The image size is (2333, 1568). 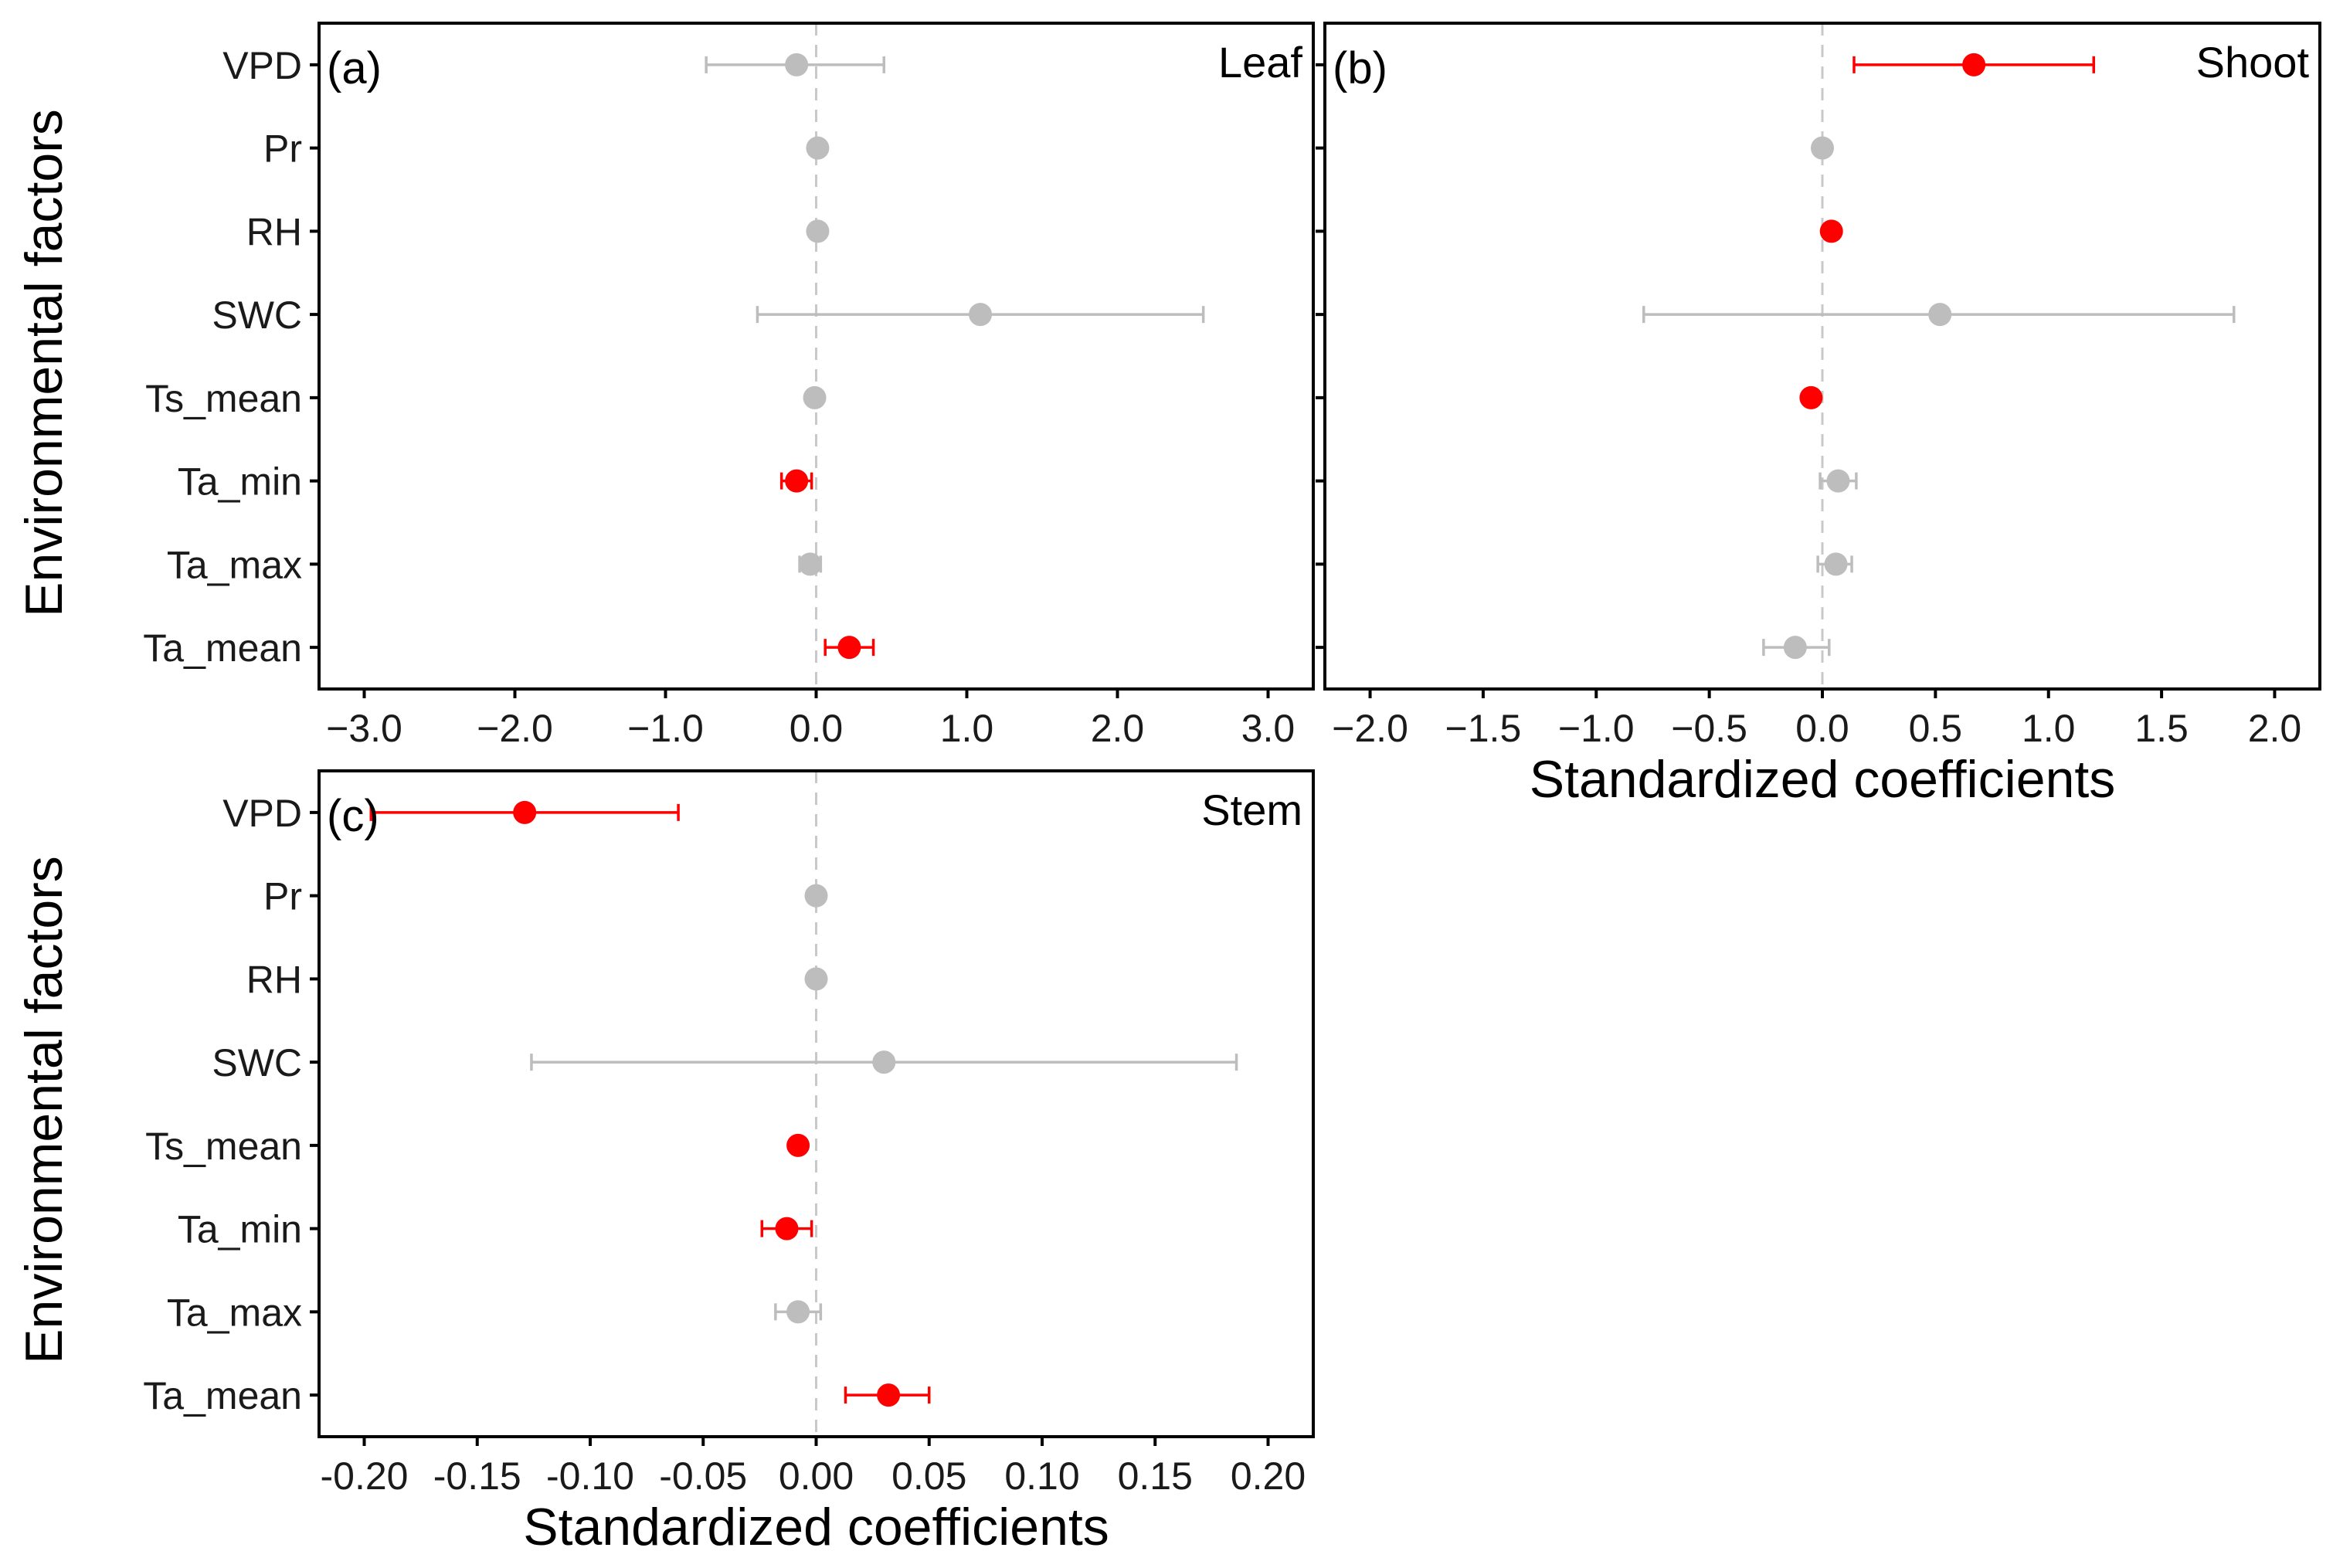 What do you see at coordinates (477, 1476) in the screenshot?
I see `x-tick-label: -0.15` at bounding box center [477, 1476].